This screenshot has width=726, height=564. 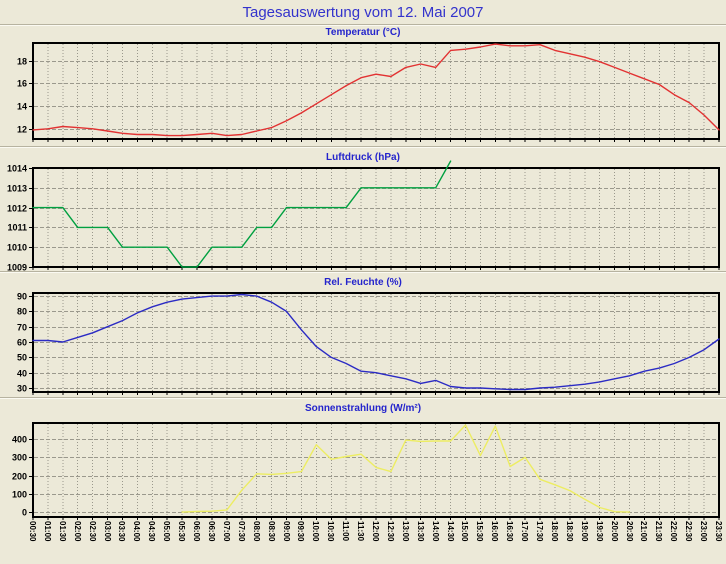 What do you see at coordinates (554, 531) in the screenshot?
I see `x-axis-label: 18:00` at bounding box center [554, 531].